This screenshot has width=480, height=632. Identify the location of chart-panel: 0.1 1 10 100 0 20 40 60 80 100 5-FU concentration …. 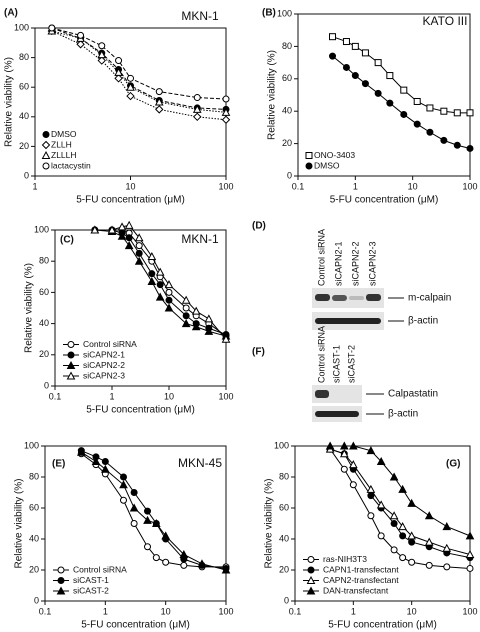
(370, 107).